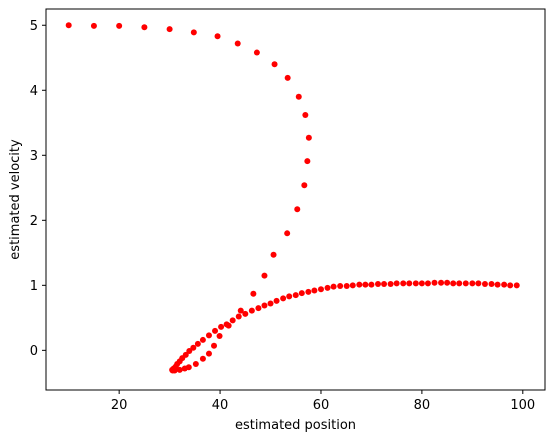 The height and width of the screenshot is (436, 557). Describe the element at coordinates (15, 199) in the screenshot. I see `y-axis-label: estimated velocity` at that location.